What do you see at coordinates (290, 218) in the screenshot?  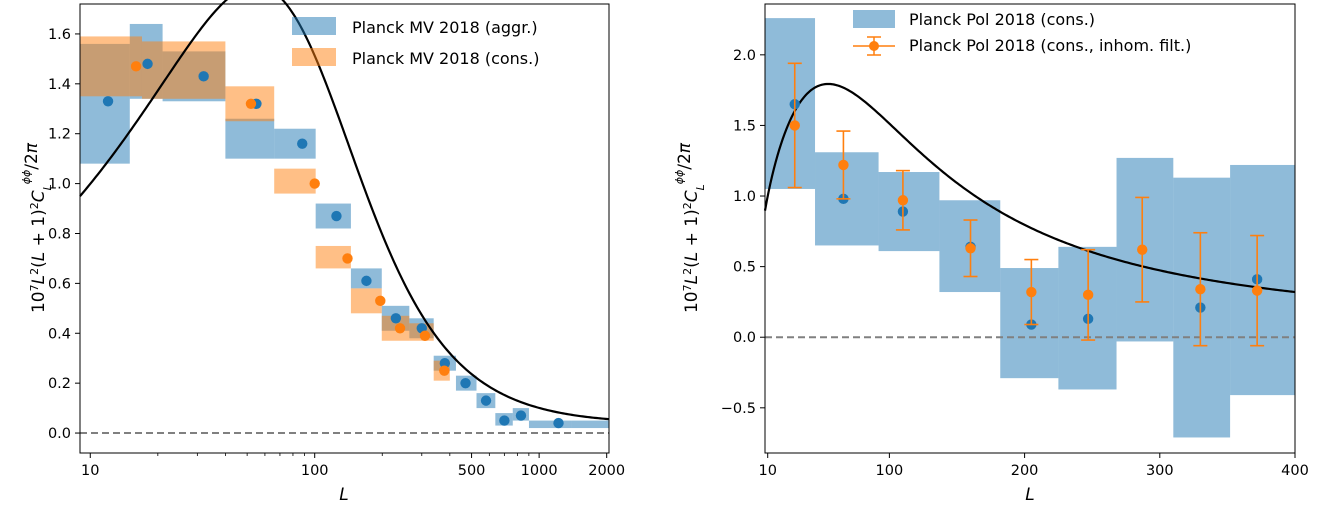 I see `cons-points` at bounding box center [290, 218].